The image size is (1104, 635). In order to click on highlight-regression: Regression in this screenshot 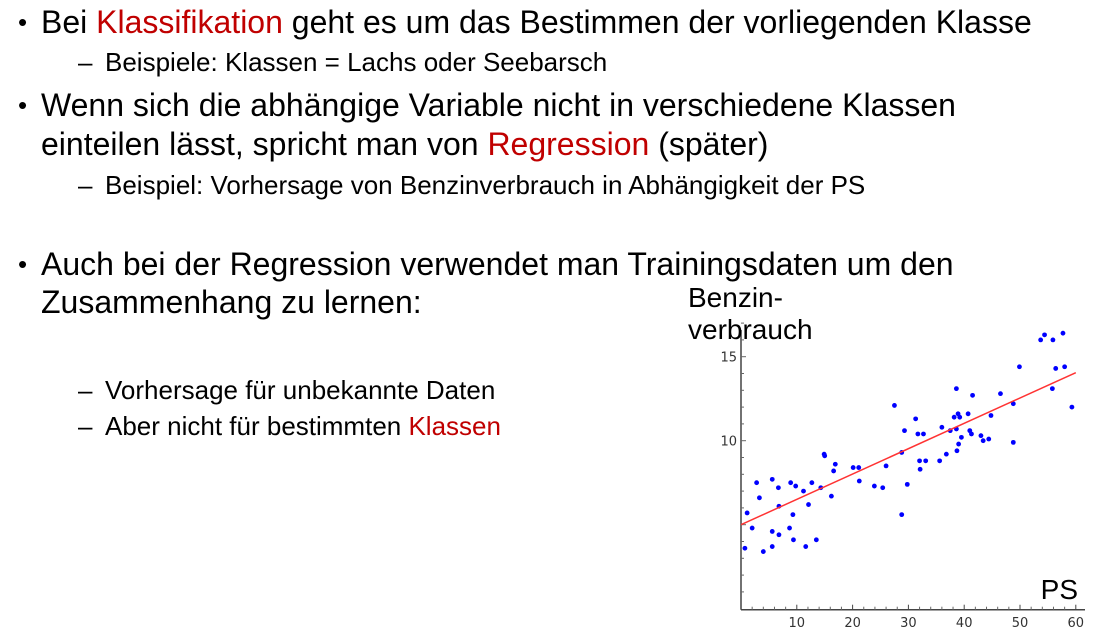, I will do `click(568, 144)`.